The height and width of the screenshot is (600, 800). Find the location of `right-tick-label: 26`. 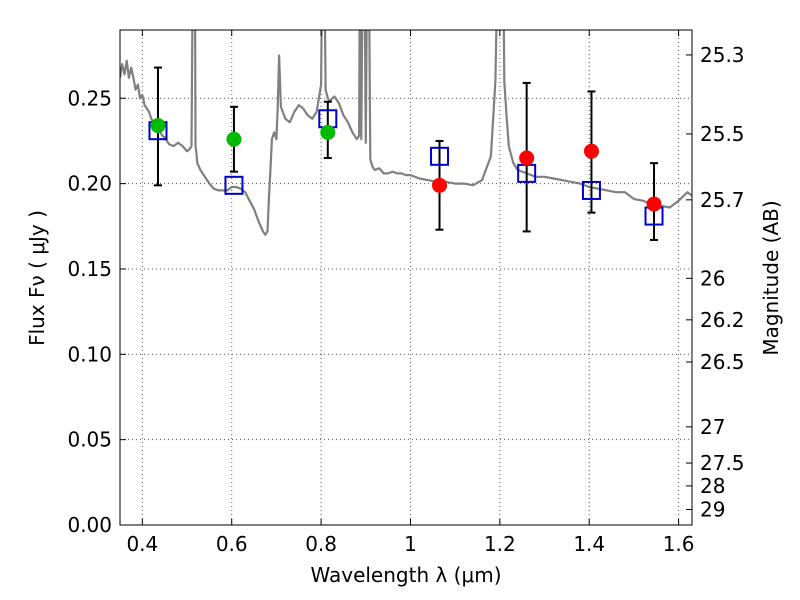

right-tick-label: 26 is located at coordinates (712, 278).